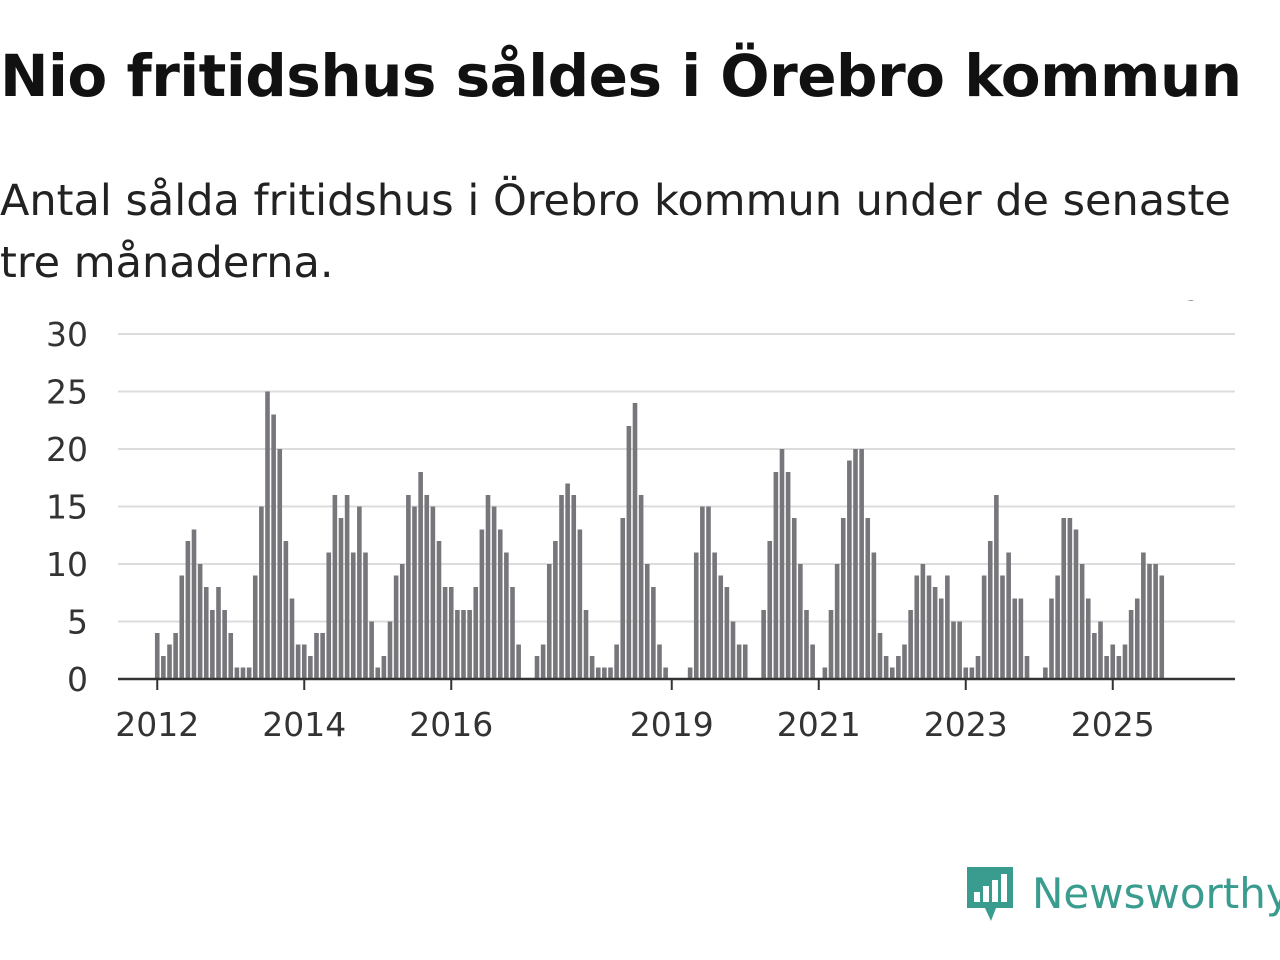 The height and width of the screenshot is (960, 1280). I want to click on newsworthy-logo: Newsworthy, so click(1122, 894).